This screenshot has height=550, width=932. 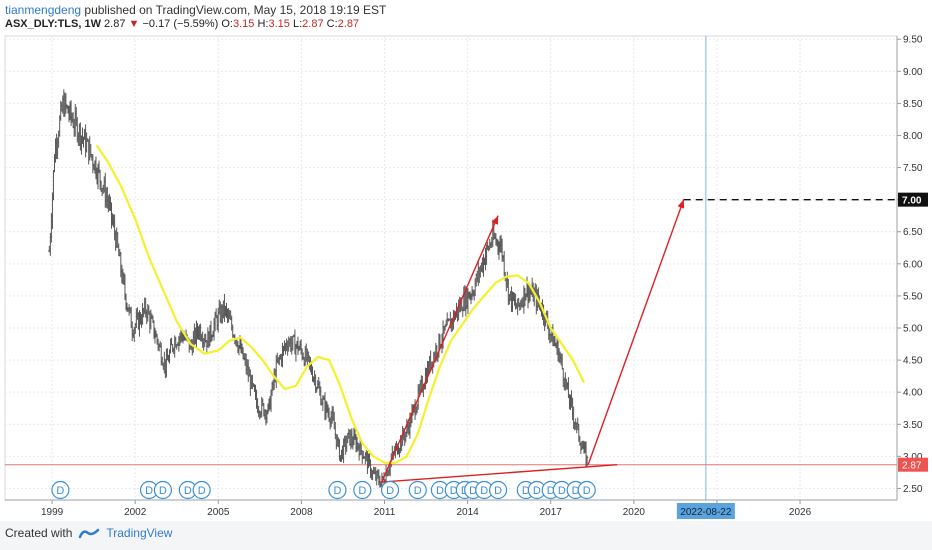 What do you see at coordinates (39, 533) in the screenshot?
I see `created-with-text: Created with` at bounding box center [39, 533].